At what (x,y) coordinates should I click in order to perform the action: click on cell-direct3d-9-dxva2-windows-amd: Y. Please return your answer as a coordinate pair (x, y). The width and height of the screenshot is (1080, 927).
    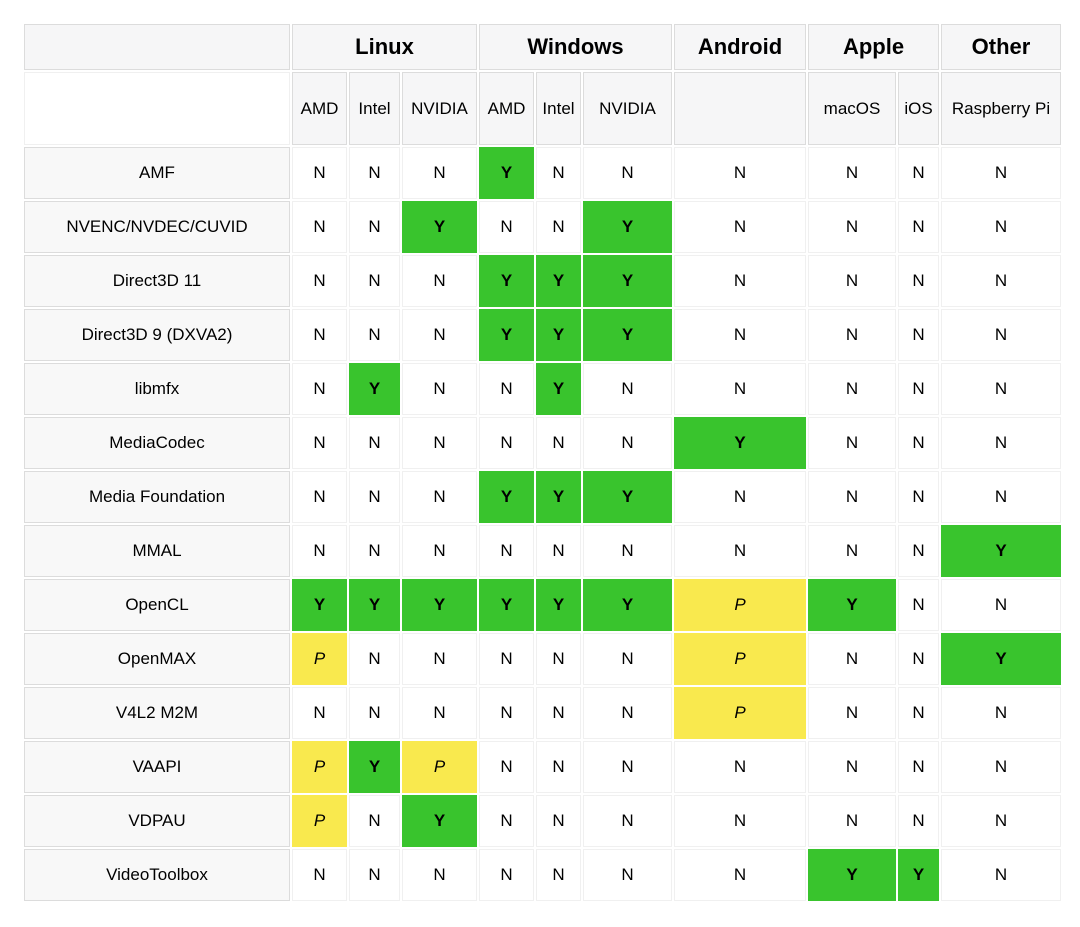
    Looking at the image, I should click on (506, 335).